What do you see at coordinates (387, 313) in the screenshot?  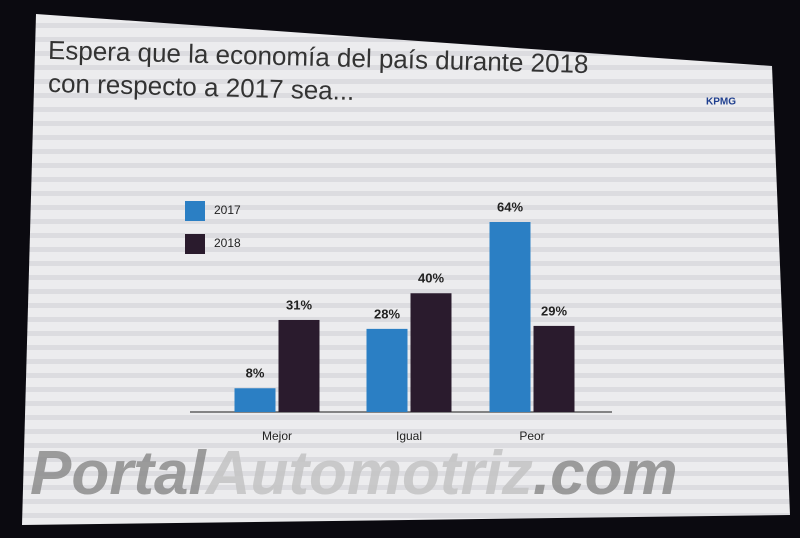 I see `value-label: 28%` at bounding box center [387, 313].